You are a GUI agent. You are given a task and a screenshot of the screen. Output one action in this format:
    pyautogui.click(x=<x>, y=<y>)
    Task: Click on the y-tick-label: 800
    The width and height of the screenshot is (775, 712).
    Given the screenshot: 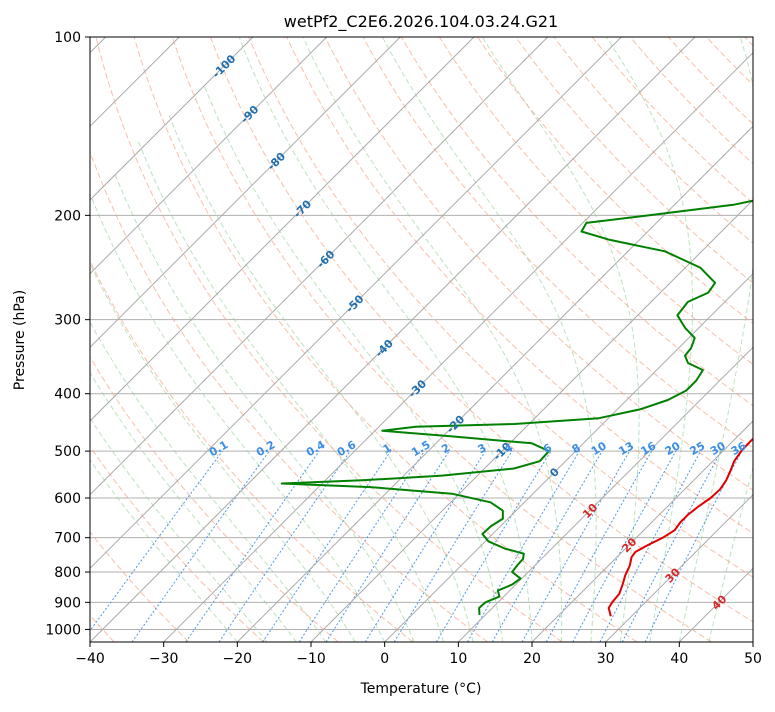 What is the action you would take?
    pyautogui.click(x=67, y=573)
    